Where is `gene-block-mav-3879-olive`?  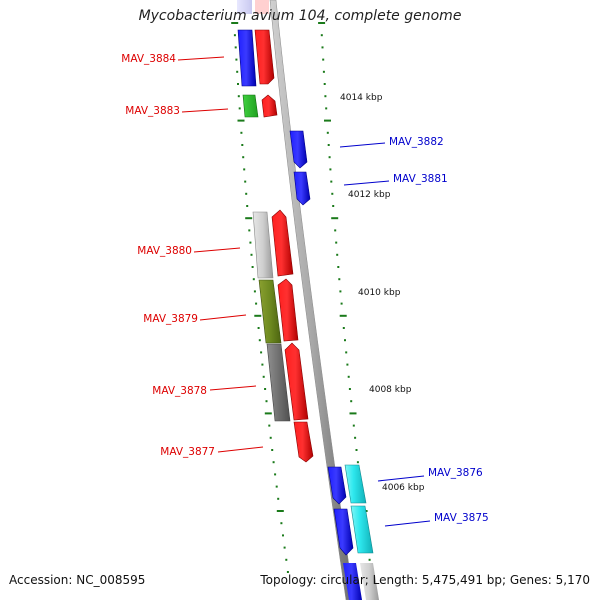
gene-block-mav-3879-olive is located at coordinates (270, 311).